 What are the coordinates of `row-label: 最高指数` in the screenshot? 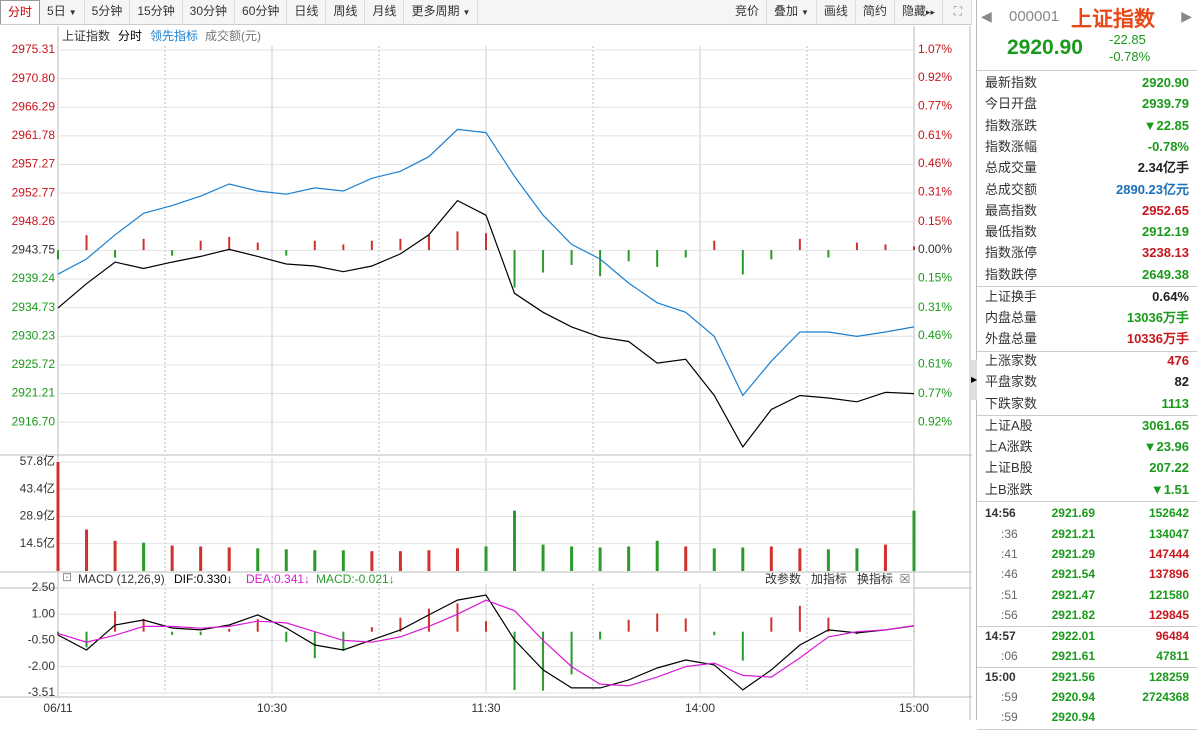 It's located at (1011, 210).